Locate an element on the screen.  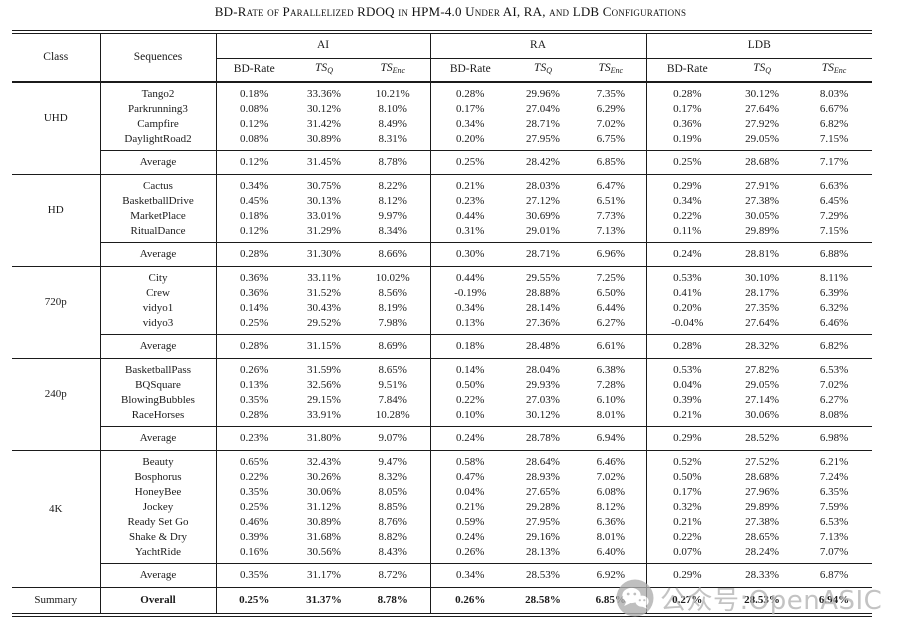
value-cell: 29.05% is located at coordinates (762, 139).